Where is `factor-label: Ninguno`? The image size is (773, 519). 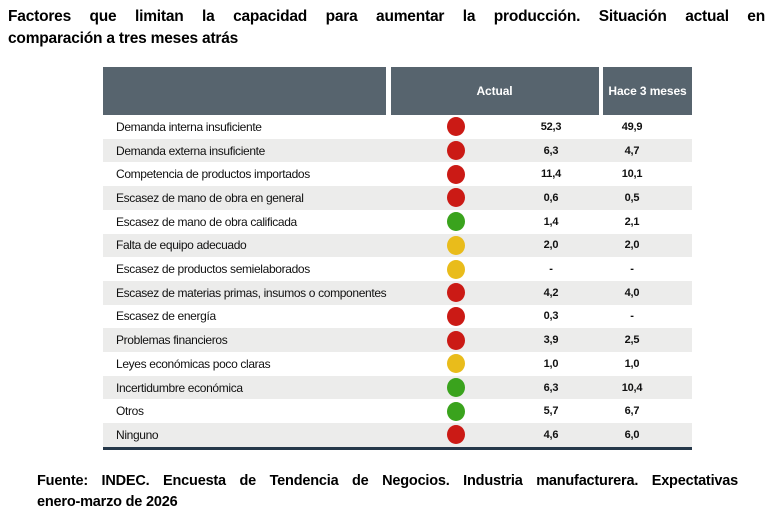 factor-label: Ninguno is located at coordinates (137, 434).